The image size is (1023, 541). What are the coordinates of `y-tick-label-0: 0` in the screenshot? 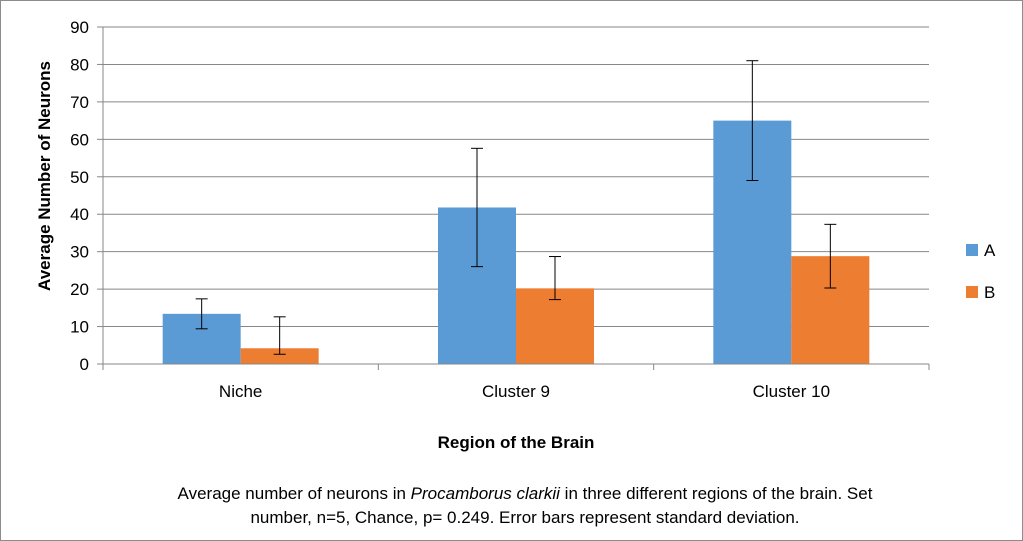 It's located at (84, 364).